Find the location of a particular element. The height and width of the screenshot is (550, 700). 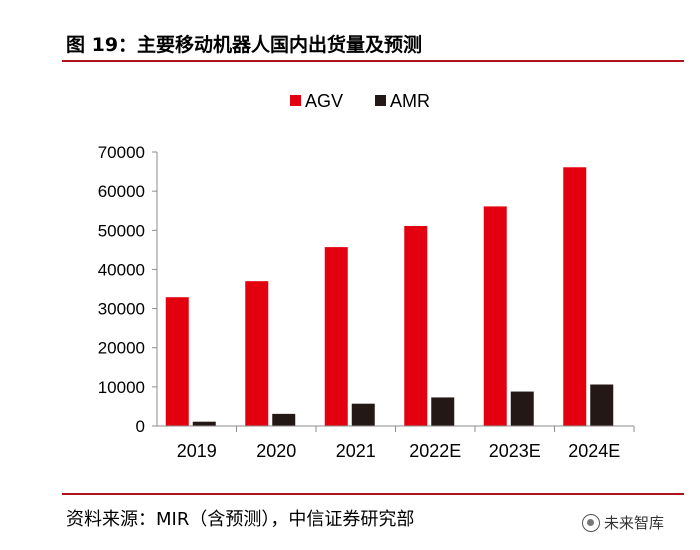

bar-amr-2023E is located at coordinates (522, 408).